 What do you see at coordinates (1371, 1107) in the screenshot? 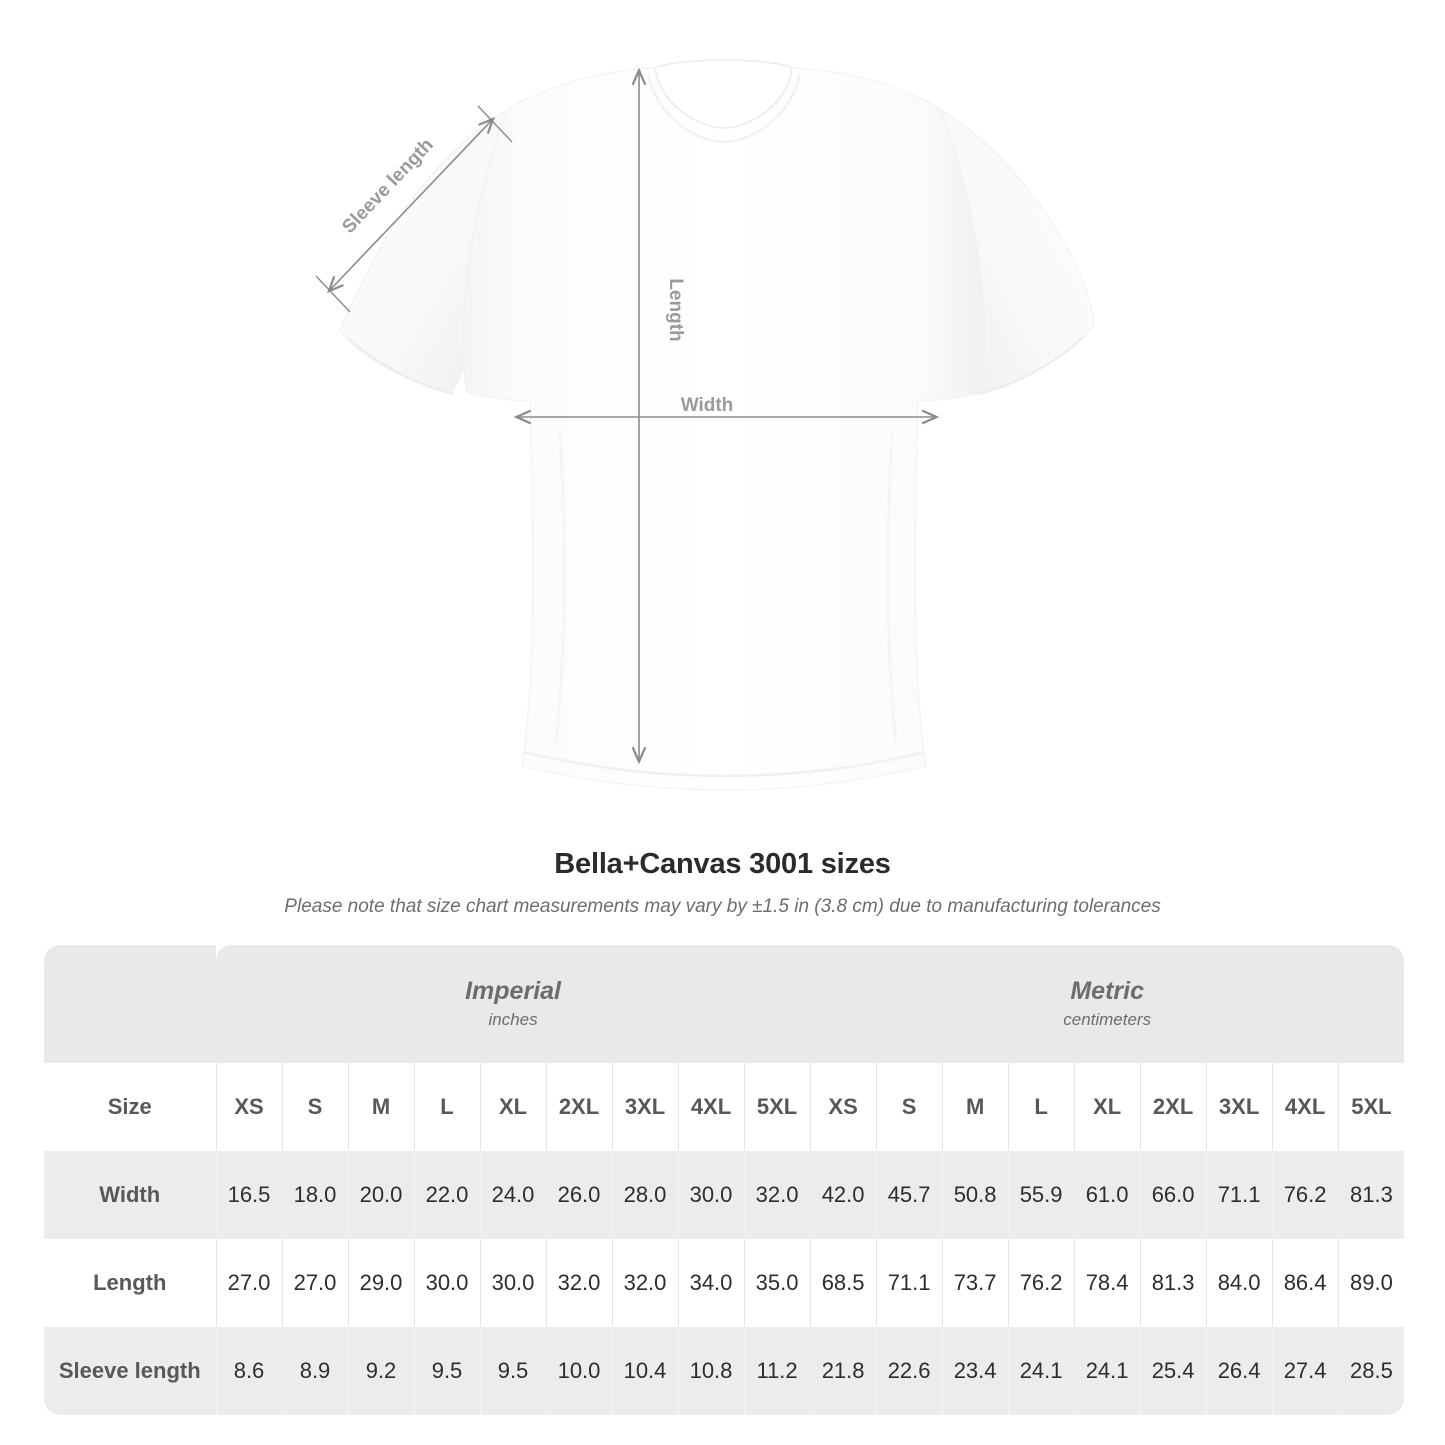
I see `size-col-5xl-metric: 5XL` at bounding box center [1371, 1107].